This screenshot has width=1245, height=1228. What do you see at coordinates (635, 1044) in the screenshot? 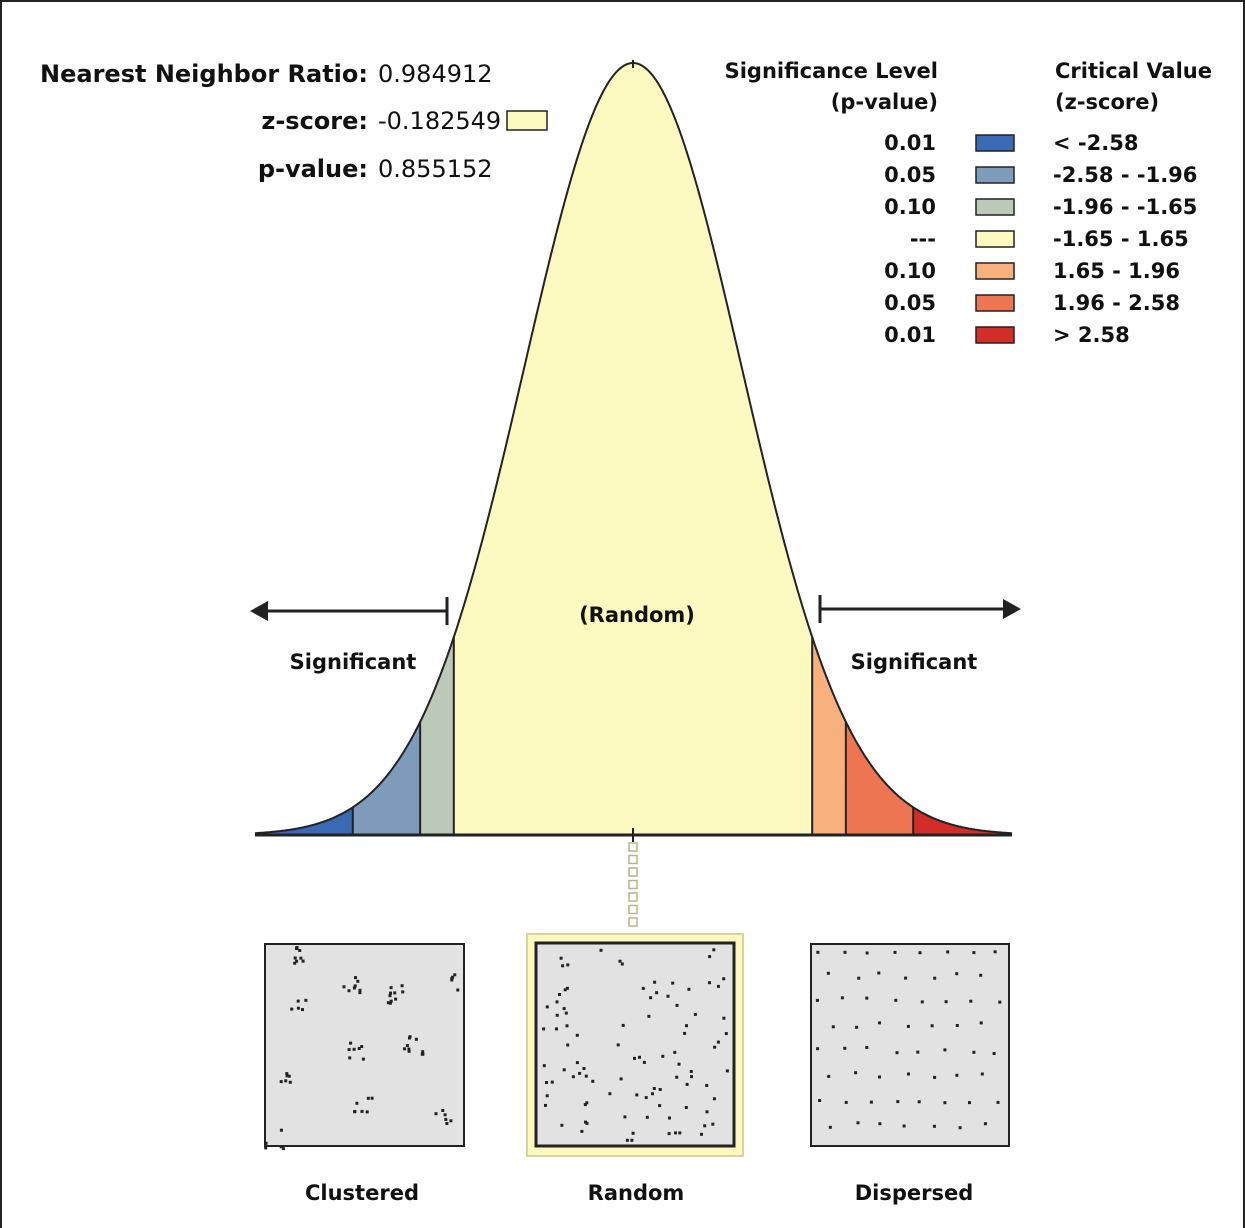
I see `random-panel` at bounding box center [635, 1044].